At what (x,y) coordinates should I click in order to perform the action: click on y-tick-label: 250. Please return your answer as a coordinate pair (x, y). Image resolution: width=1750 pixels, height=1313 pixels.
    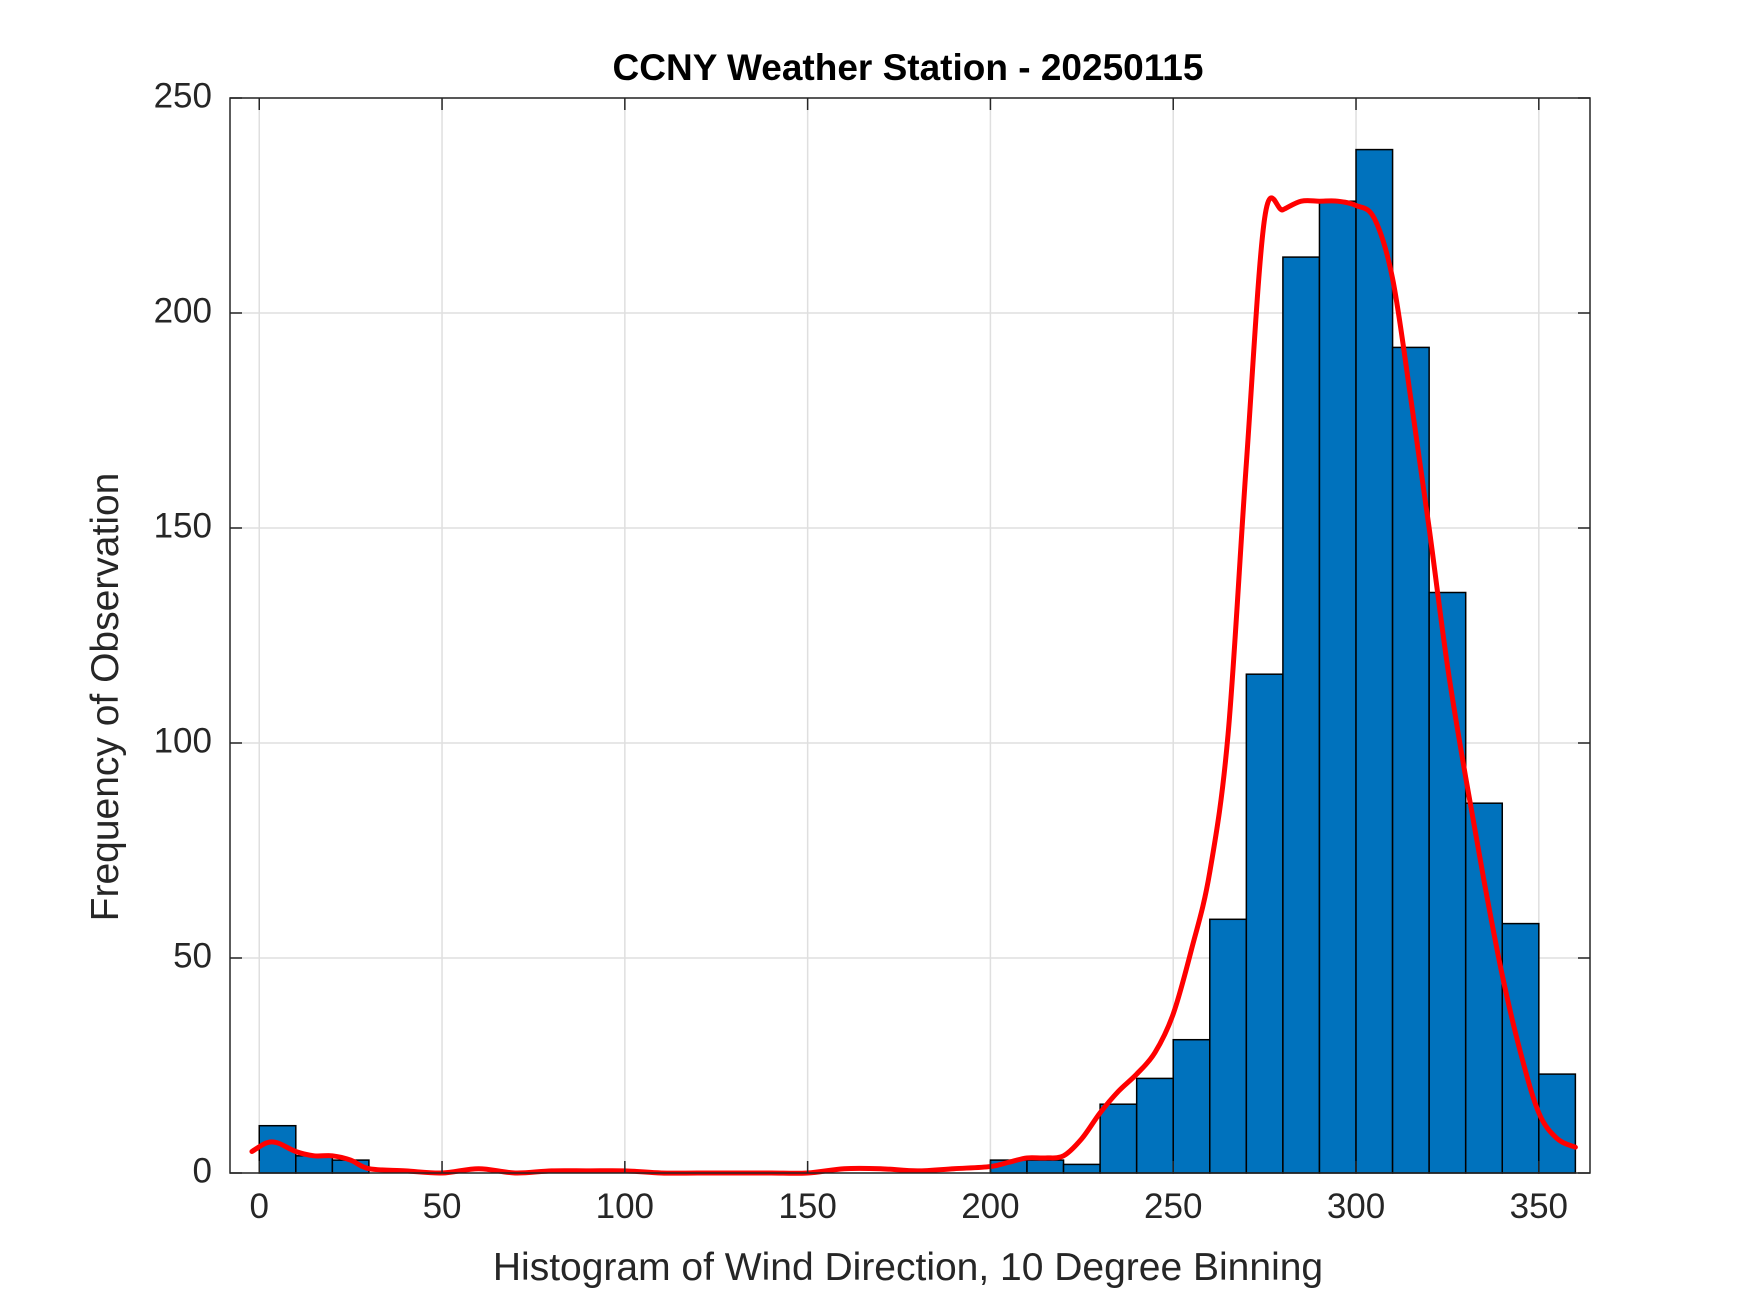
    Looking at the image, I should click on (183, 95).